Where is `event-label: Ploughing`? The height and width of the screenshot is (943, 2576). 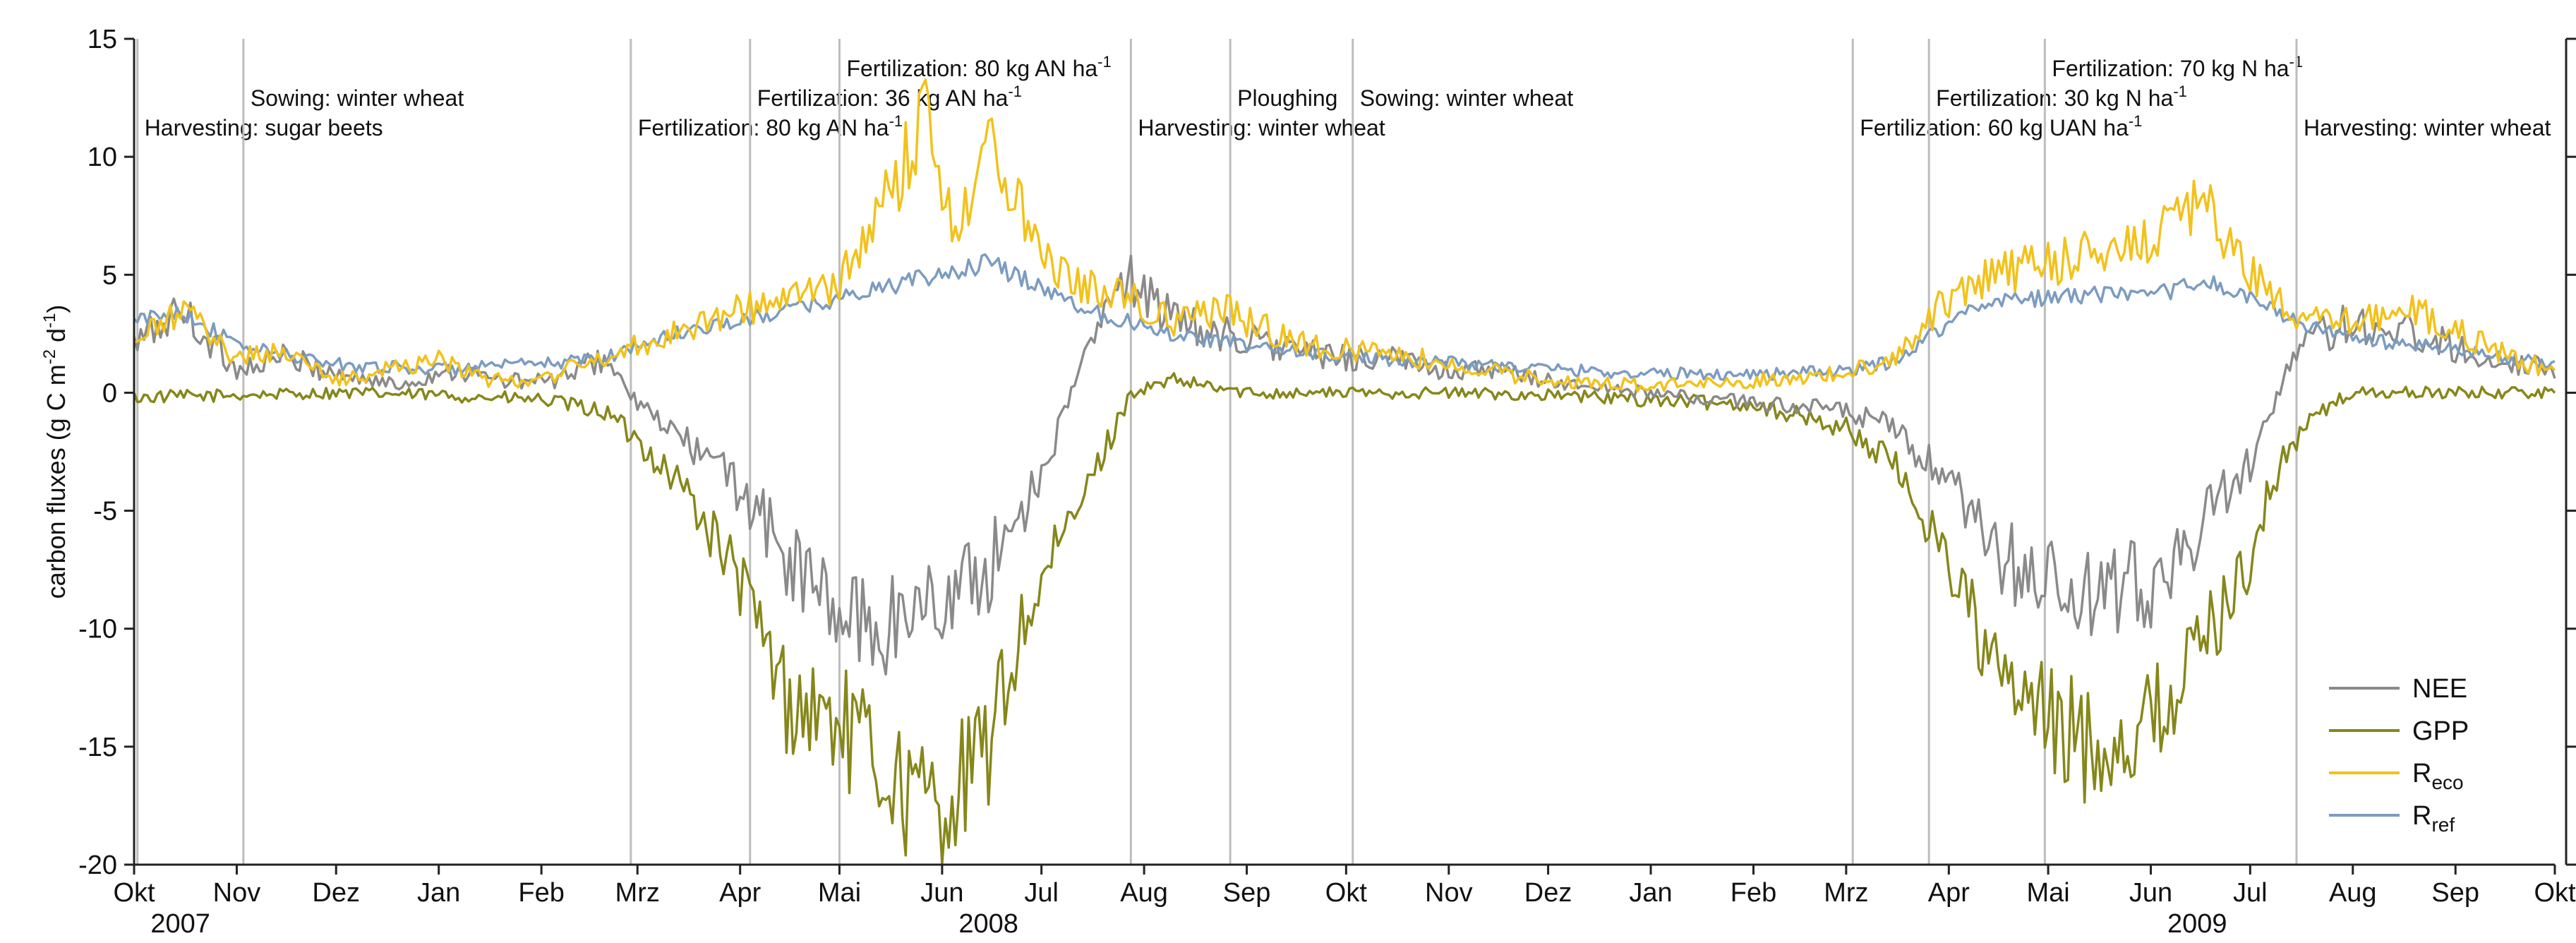
event-label: Ploughing is located at coordinates (1287, 98).